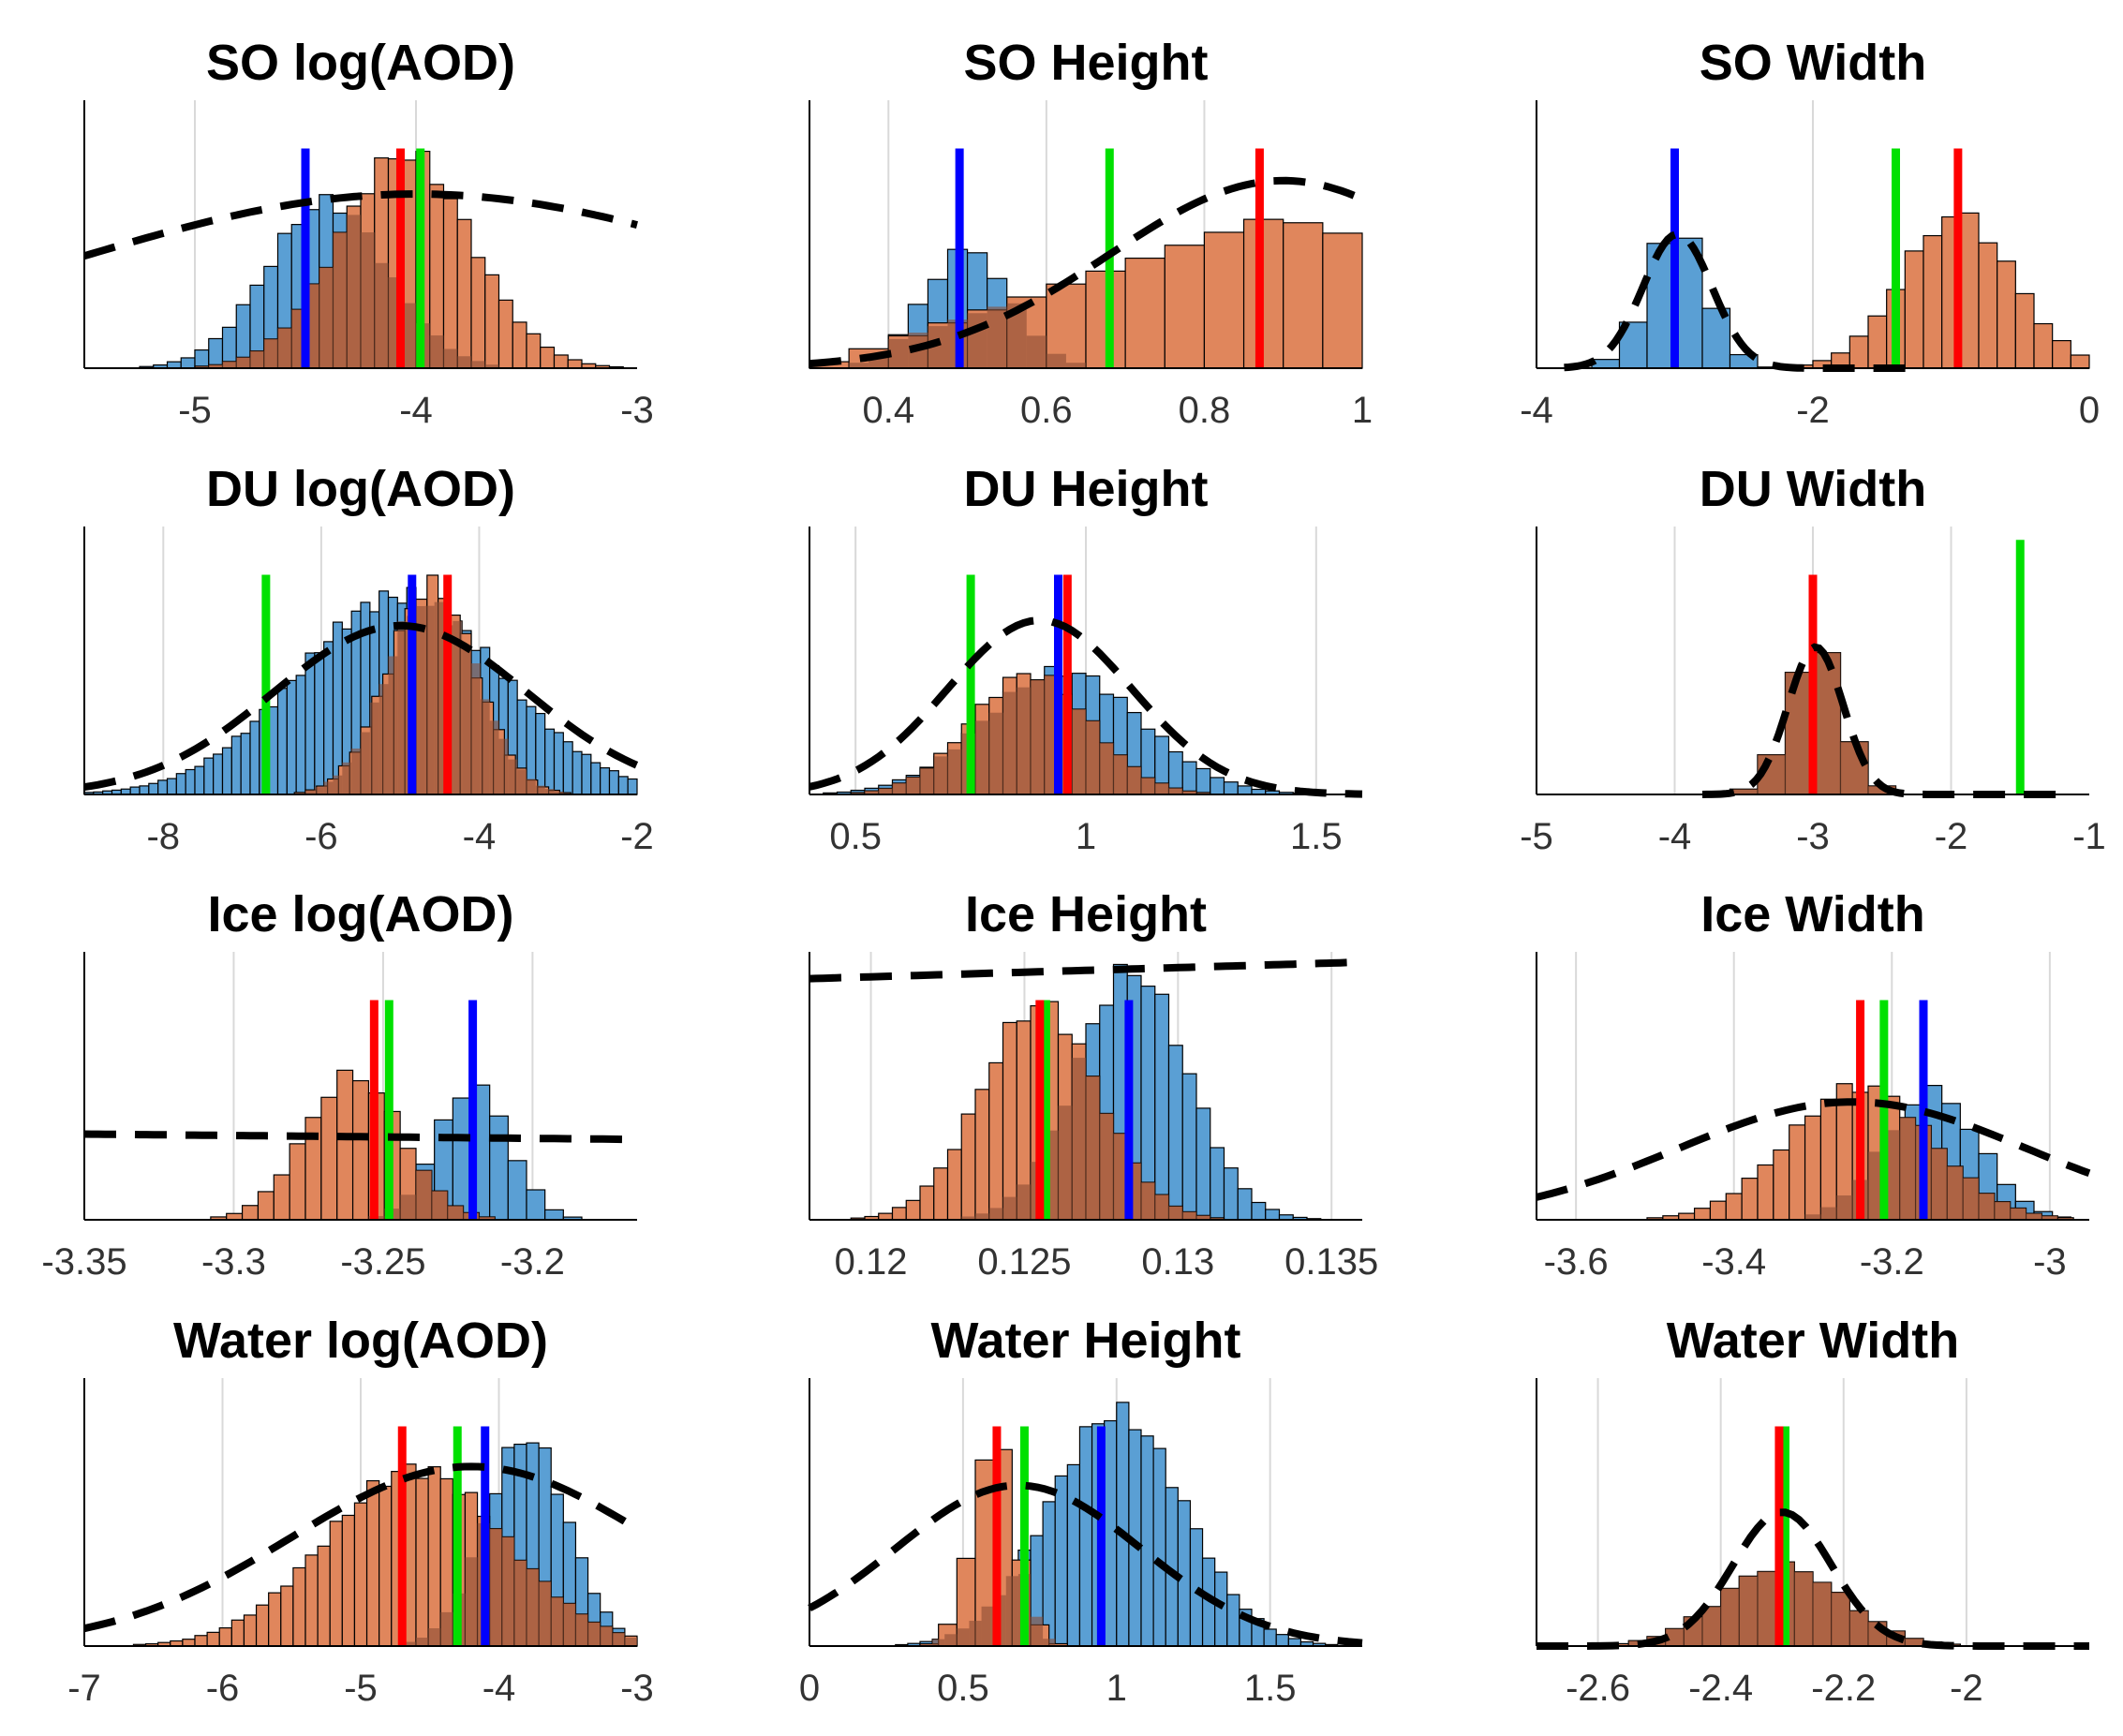  I want to click on panel-title: DU Width, so click(1813, 489).